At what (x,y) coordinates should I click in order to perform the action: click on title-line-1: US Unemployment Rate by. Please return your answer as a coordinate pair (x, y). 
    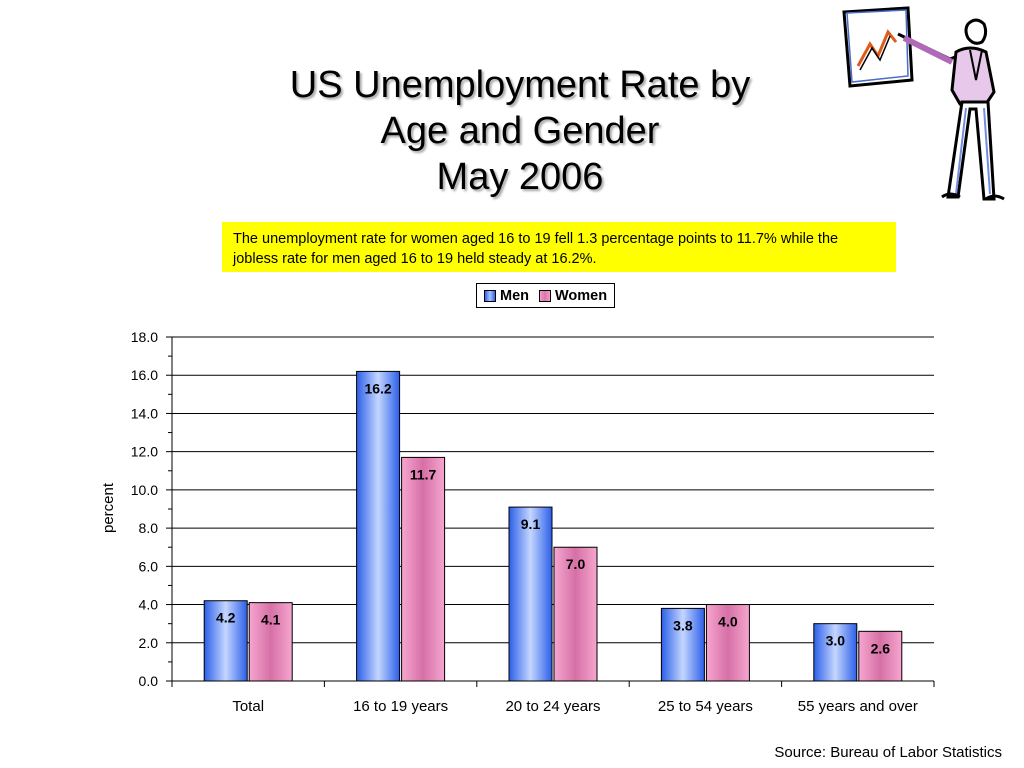
    Looking at the image, I should click on (520, 85).